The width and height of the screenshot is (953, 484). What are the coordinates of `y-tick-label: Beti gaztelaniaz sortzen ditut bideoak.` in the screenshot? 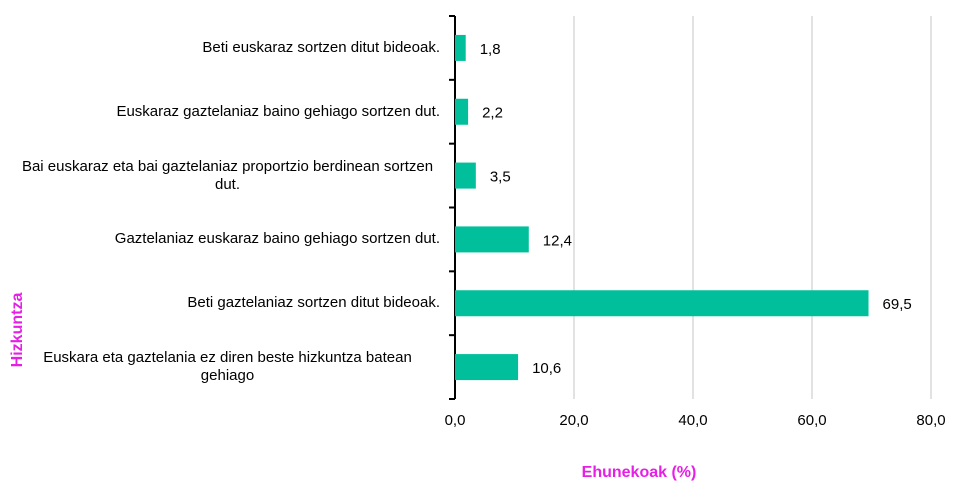 It's located at (313, 303).